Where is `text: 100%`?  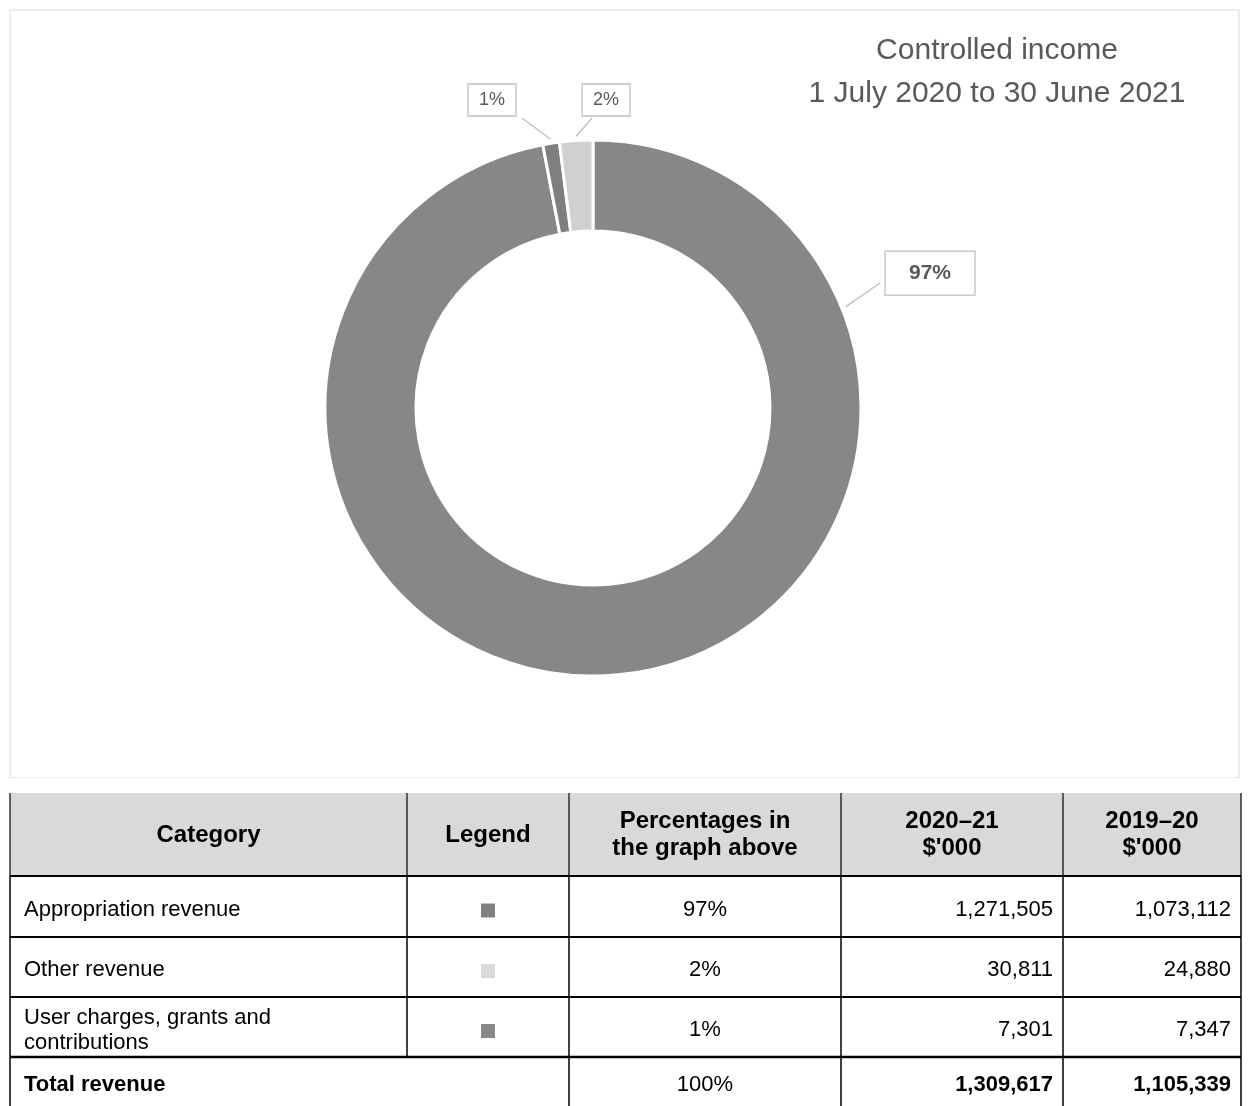 text: 100% is located at coordinates (705, 1083).